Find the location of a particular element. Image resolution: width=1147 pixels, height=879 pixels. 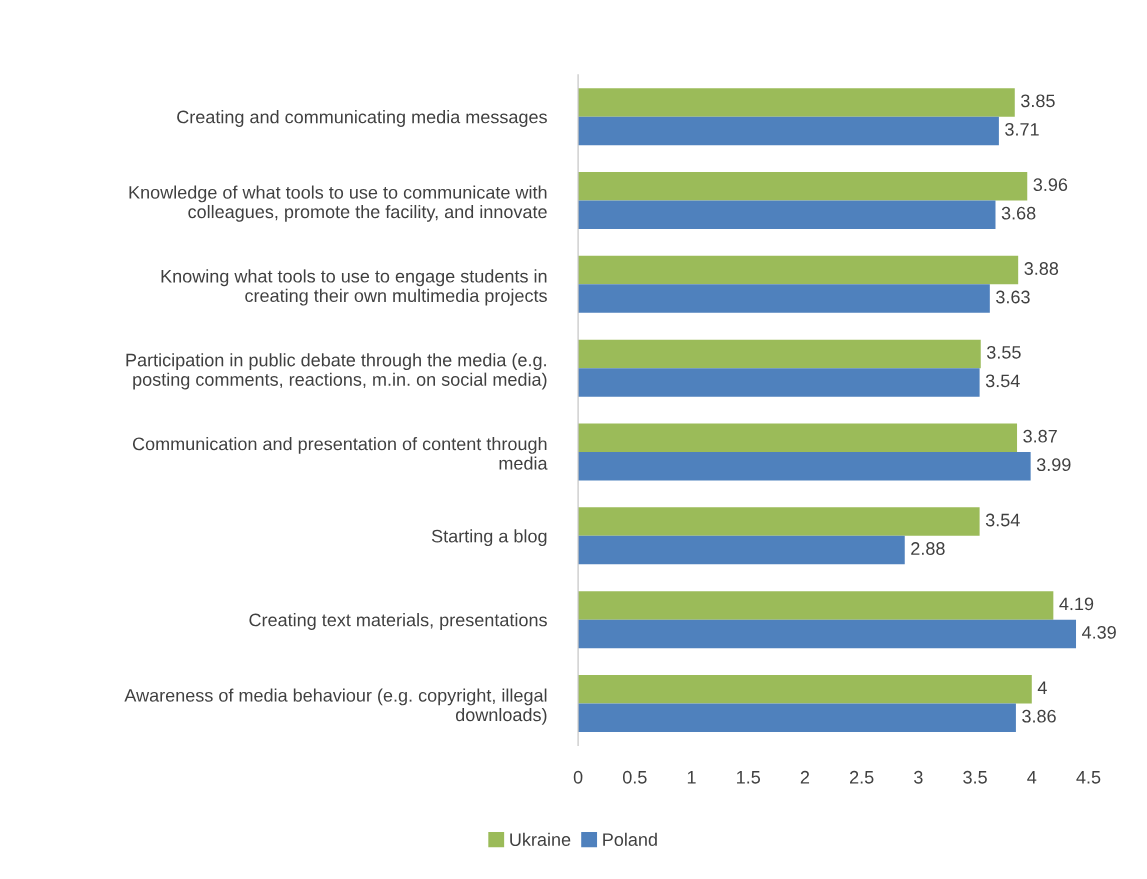

data-label: 4.39 is located at coordinates (1099, 632).